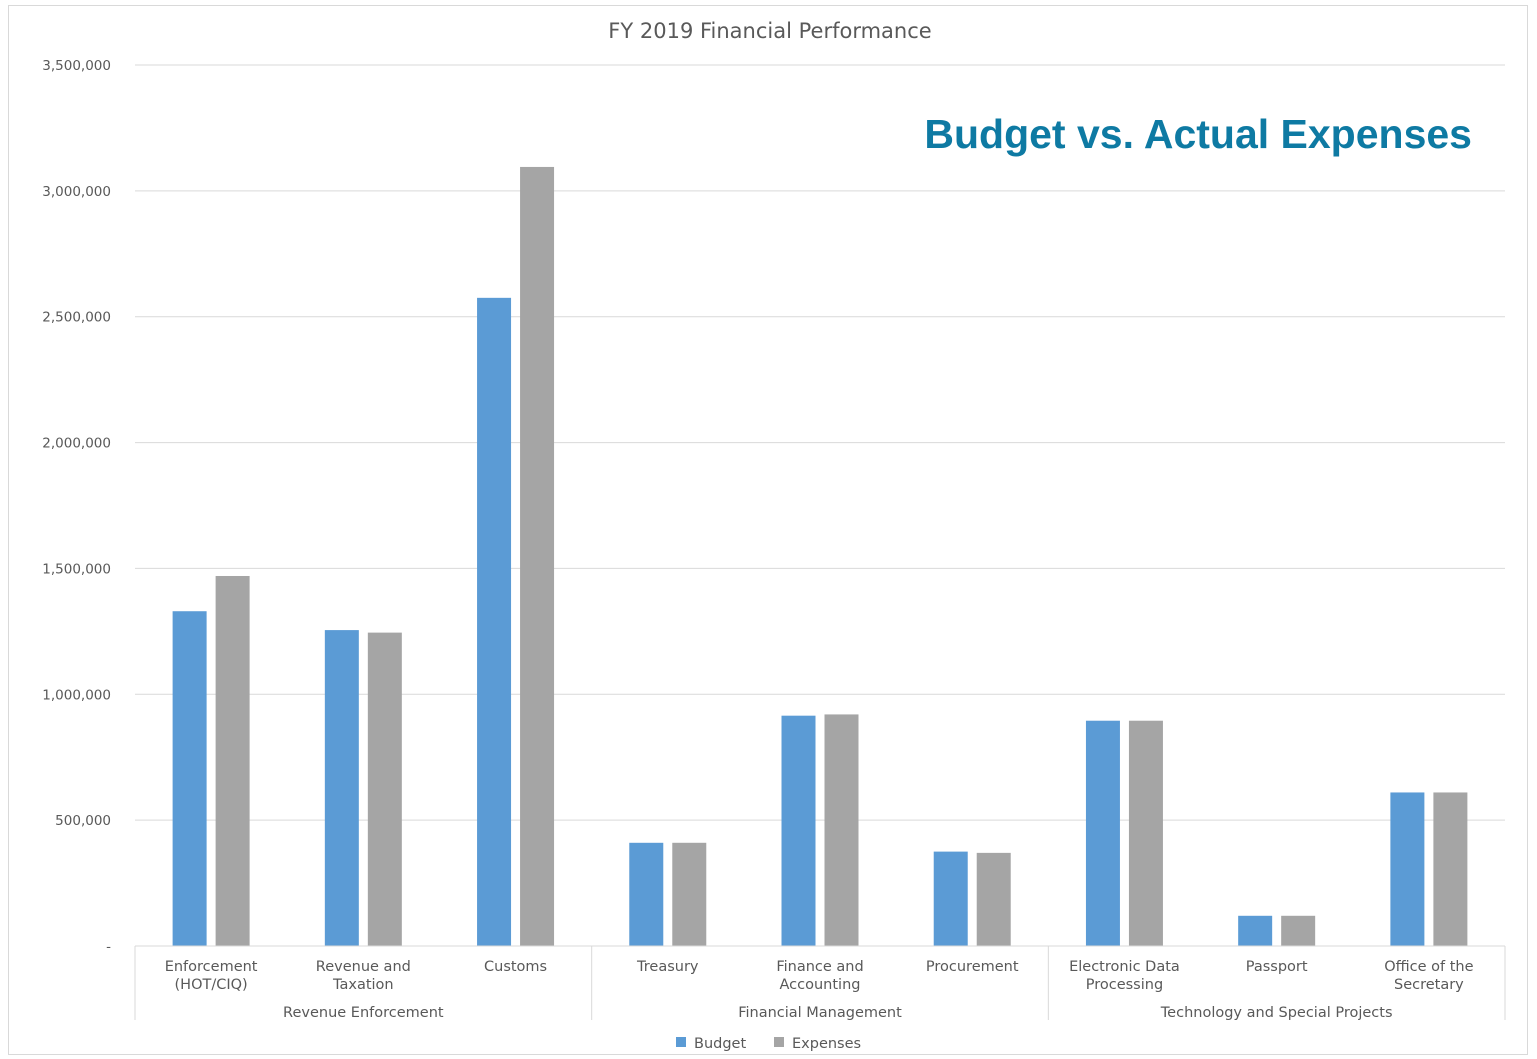  What do you see at coordinates (76, 192) in the screenshot?
I see `y-tick-label: 3,000,000` at bounding box center [76, 192].